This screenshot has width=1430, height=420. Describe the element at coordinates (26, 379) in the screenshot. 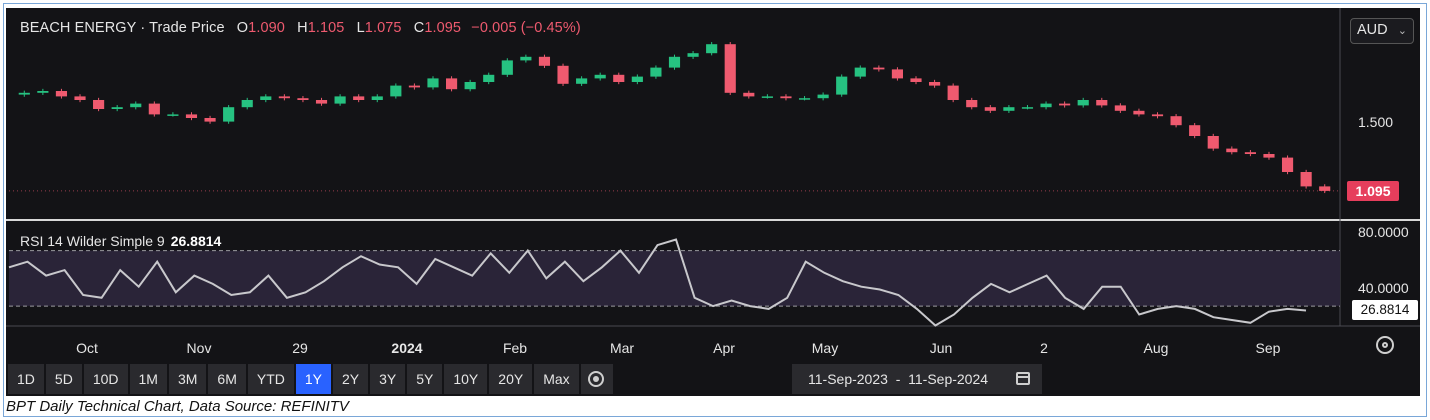

I see `range-button-1d: 1D` at that location.